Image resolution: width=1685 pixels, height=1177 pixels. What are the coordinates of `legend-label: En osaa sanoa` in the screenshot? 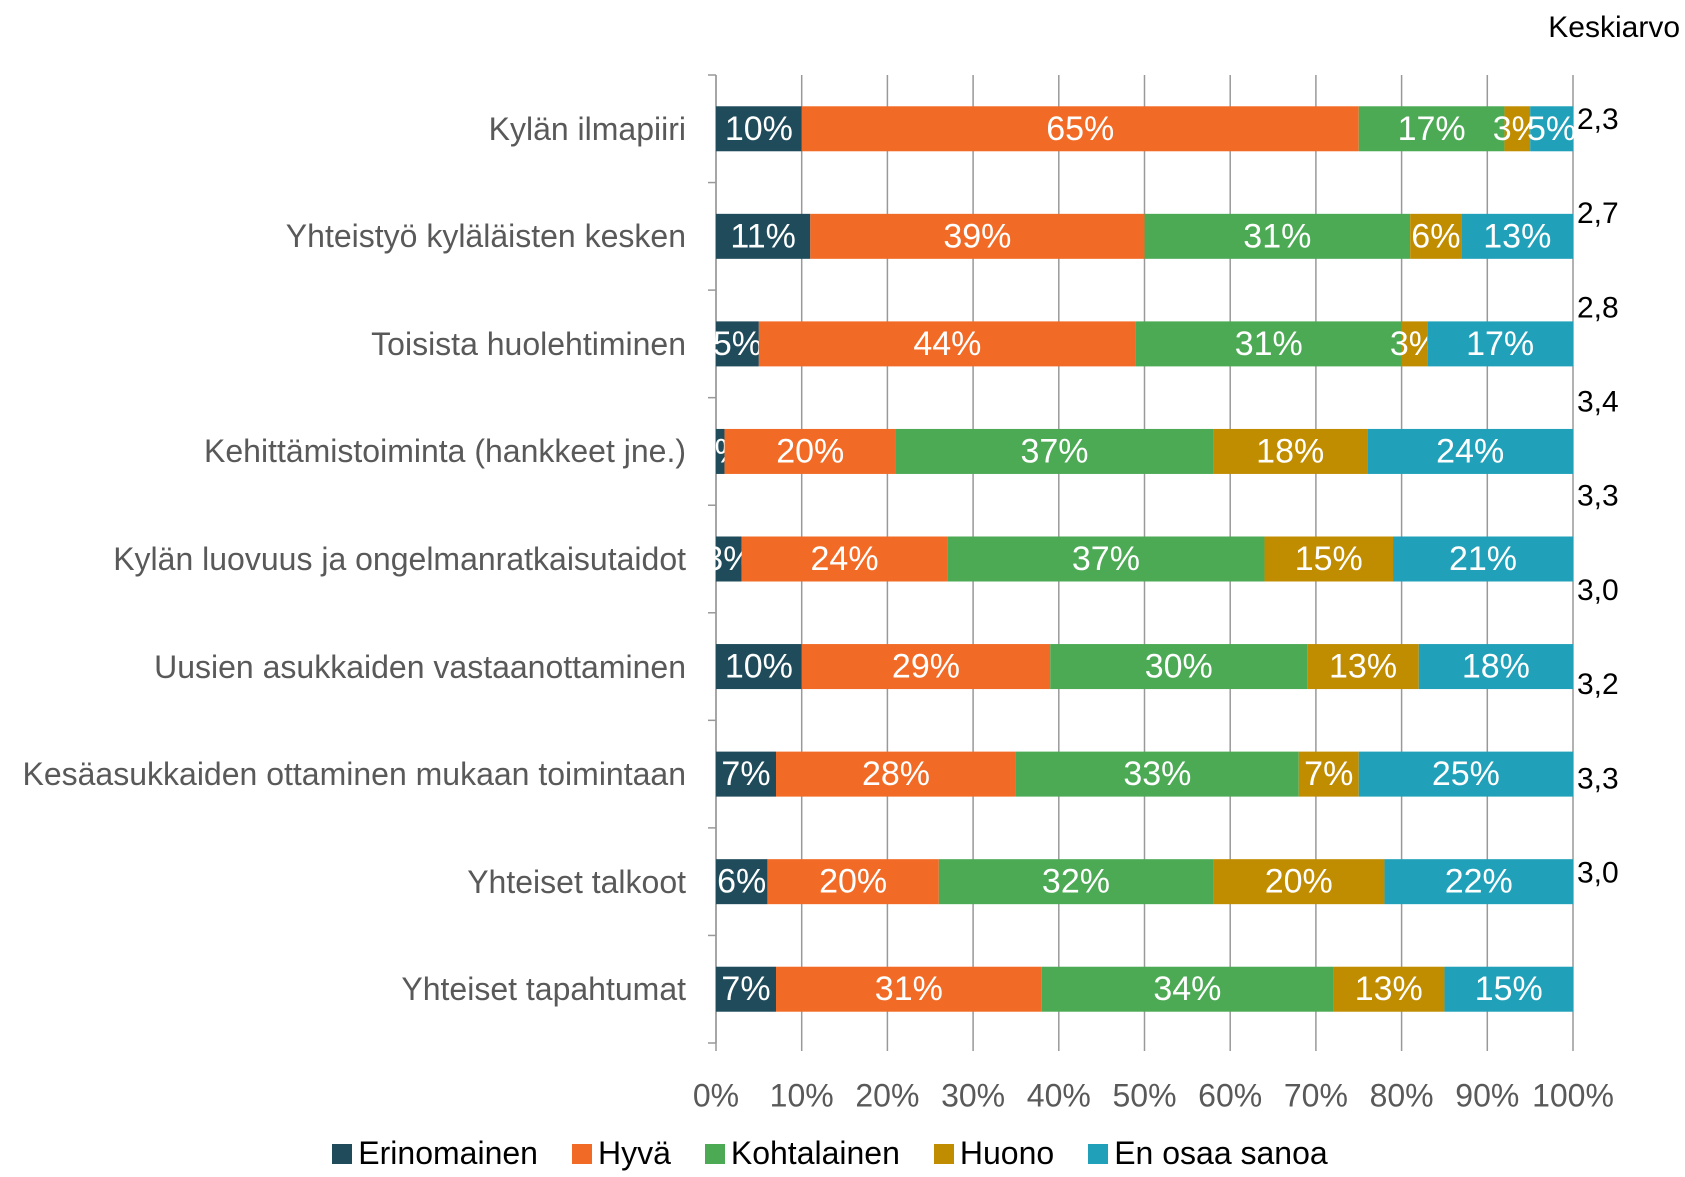 It's located at (1221, 1153).